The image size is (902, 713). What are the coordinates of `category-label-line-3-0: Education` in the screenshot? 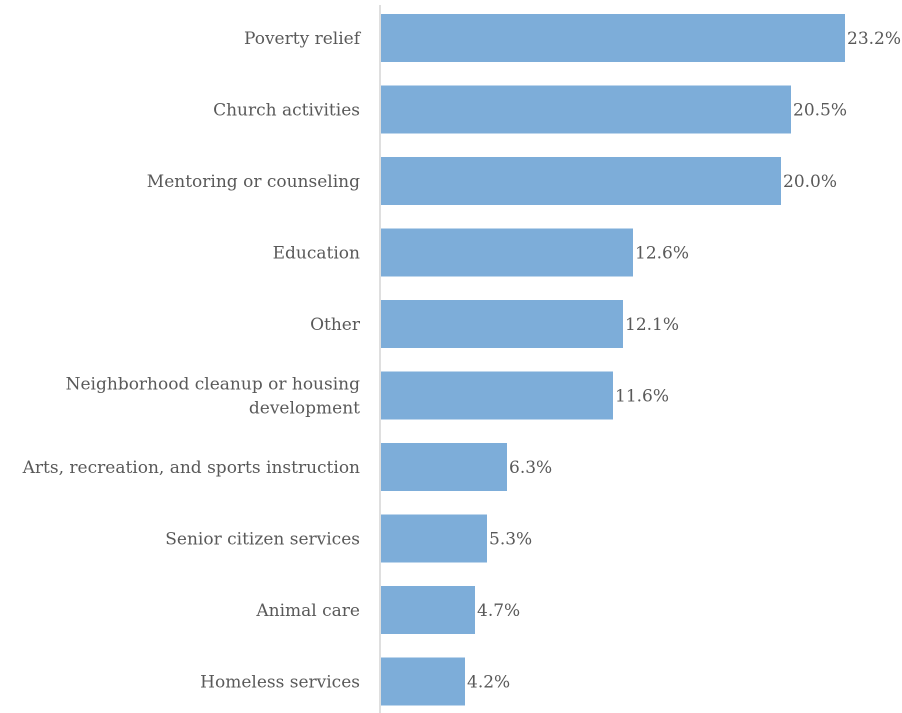 It's located at (316, 254).